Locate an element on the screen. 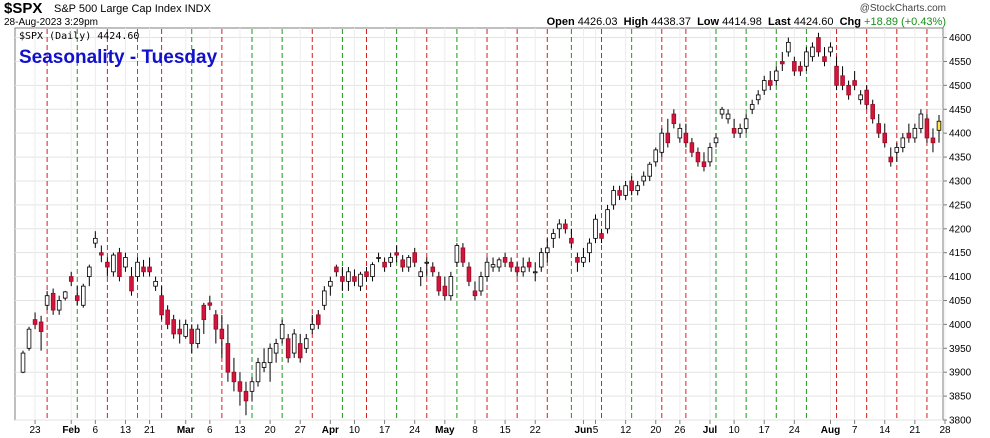 The image size is (990, 438). x-tick-label: 10 is located at coordinates (735, 430).